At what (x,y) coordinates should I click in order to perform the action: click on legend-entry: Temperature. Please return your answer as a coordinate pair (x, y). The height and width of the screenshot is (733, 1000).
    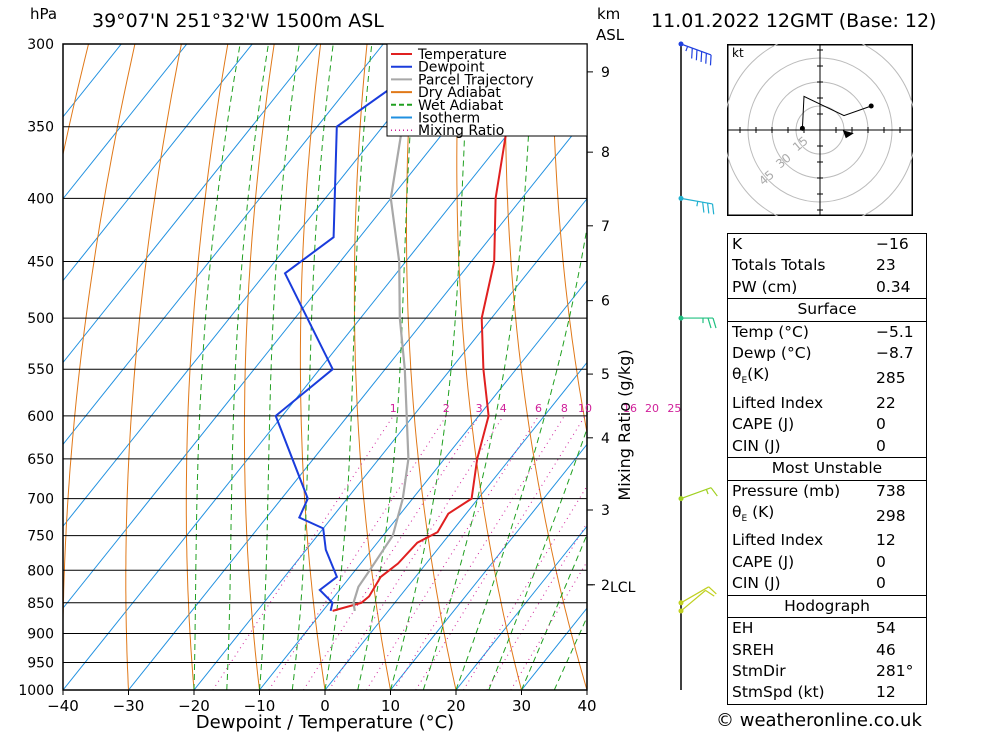
    Looking at the image, I should click on (462, 55).